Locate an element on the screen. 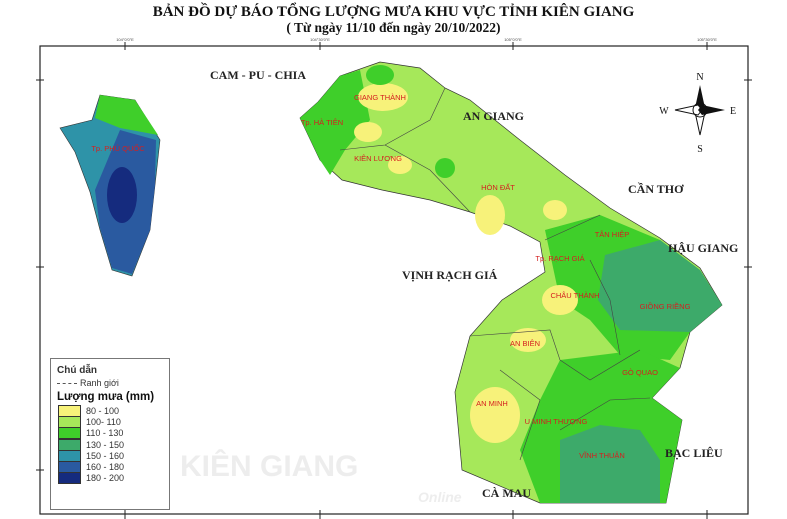  region-label: HẬU GIANG is located at coordinates (703, 248).